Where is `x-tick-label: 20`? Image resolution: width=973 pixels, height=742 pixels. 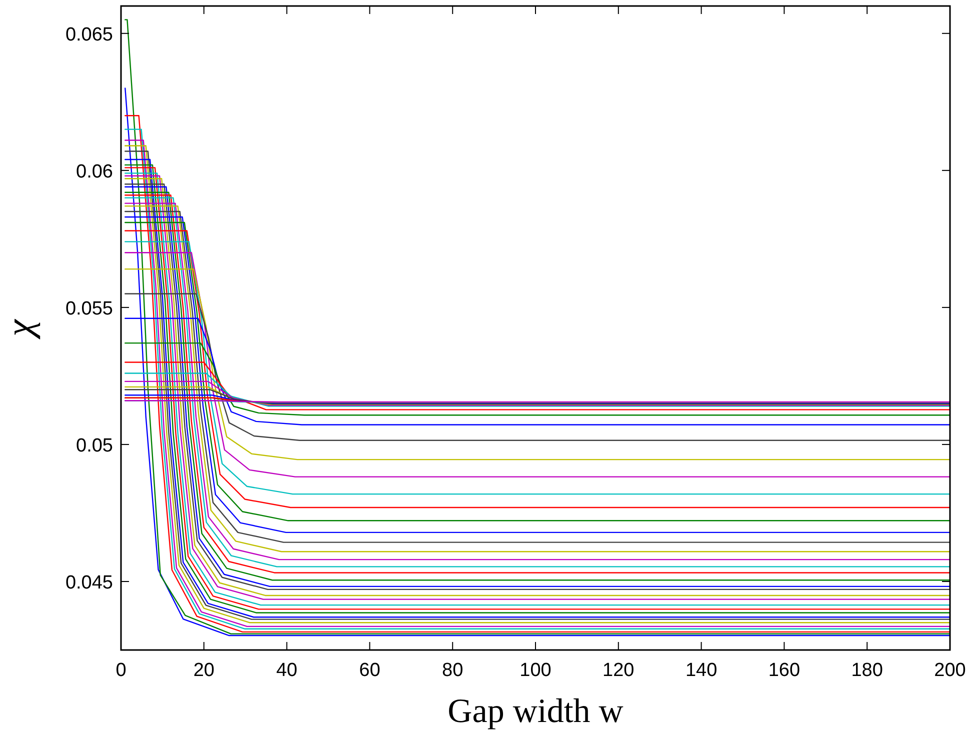
x-tick-label: 20 is located at coordinates (203, 670).